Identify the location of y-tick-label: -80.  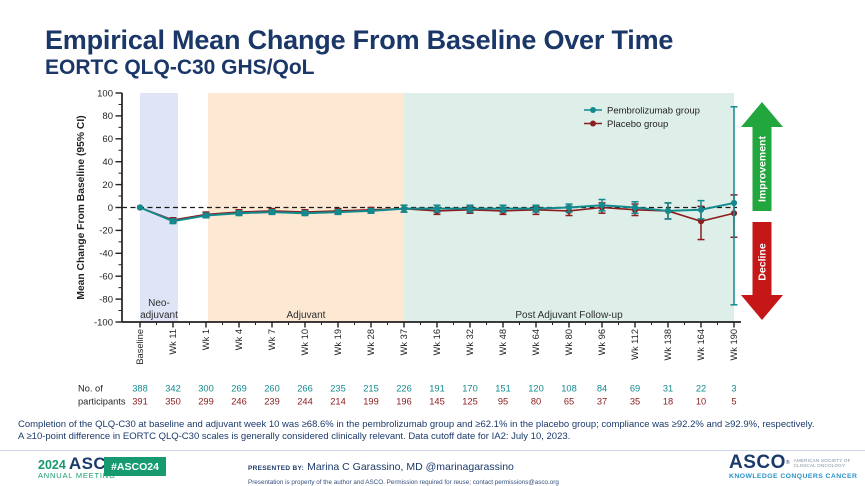
(106, 299).